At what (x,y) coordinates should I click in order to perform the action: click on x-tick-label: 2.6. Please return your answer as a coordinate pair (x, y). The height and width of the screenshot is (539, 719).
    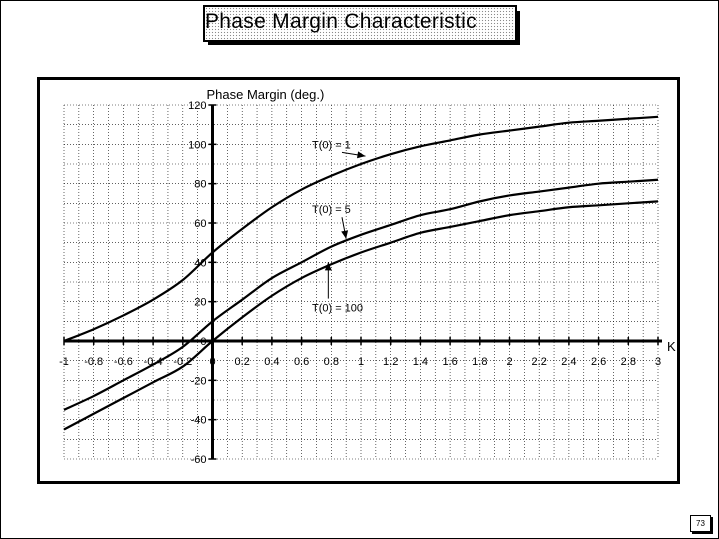
    Looking at the image, I should click on (598, 362).